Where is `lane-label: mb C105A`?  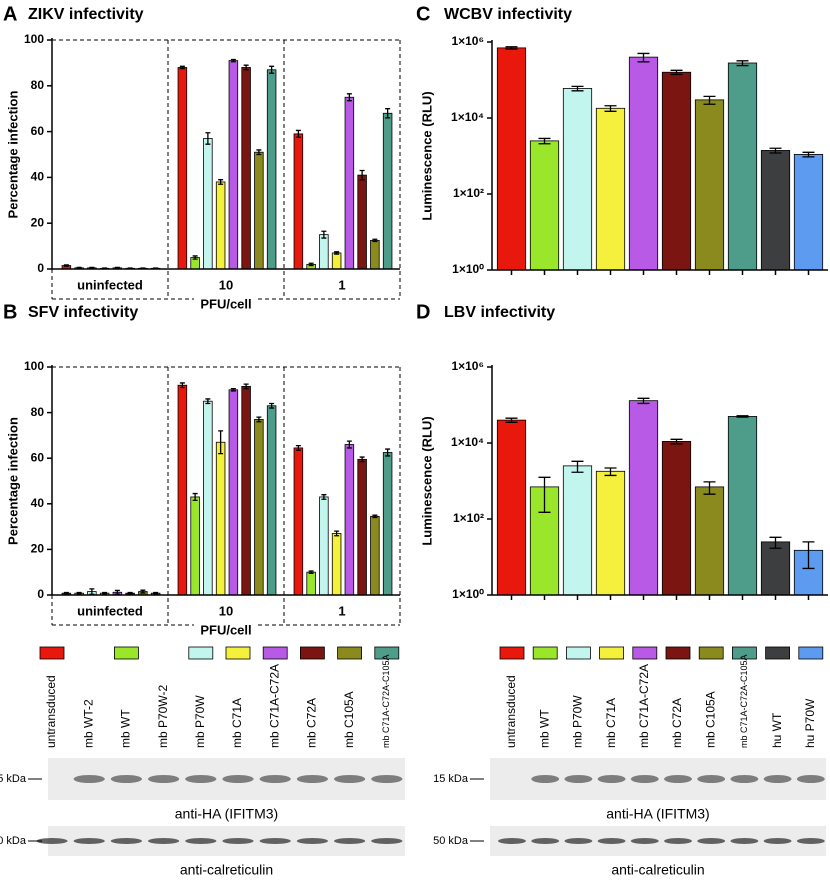
lane-label: mb C105A is located at coordinates (349, 719).